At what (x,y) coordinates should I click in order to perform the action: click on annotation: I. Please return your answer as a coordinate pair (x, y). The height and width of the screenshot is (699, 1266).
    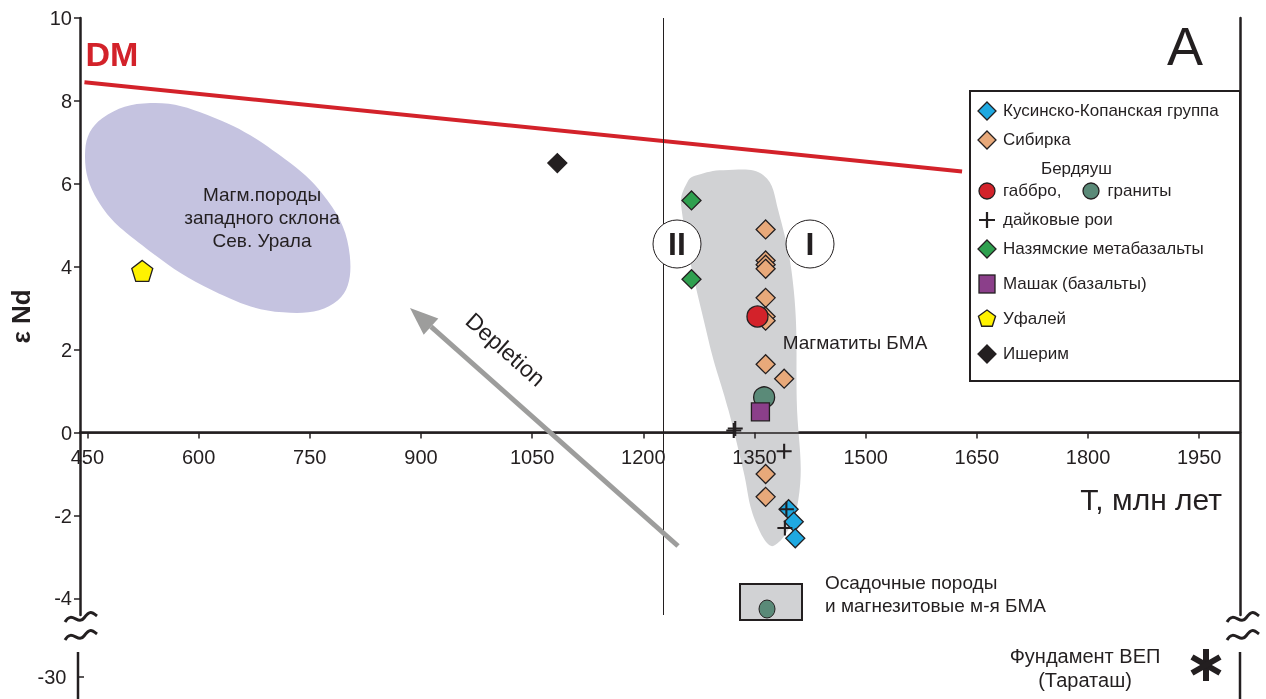
    Looking at the image, I should click on (810, 244).